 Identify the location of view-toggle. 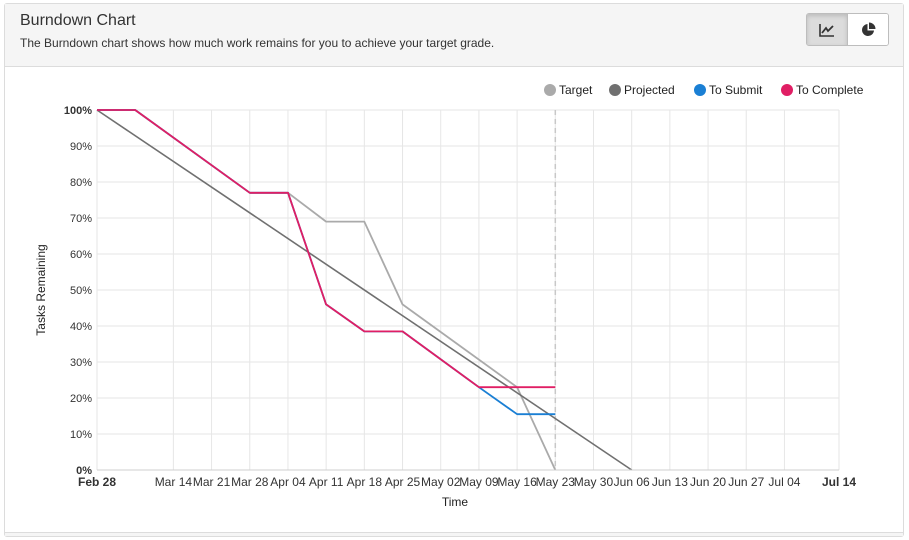
(847, 29).